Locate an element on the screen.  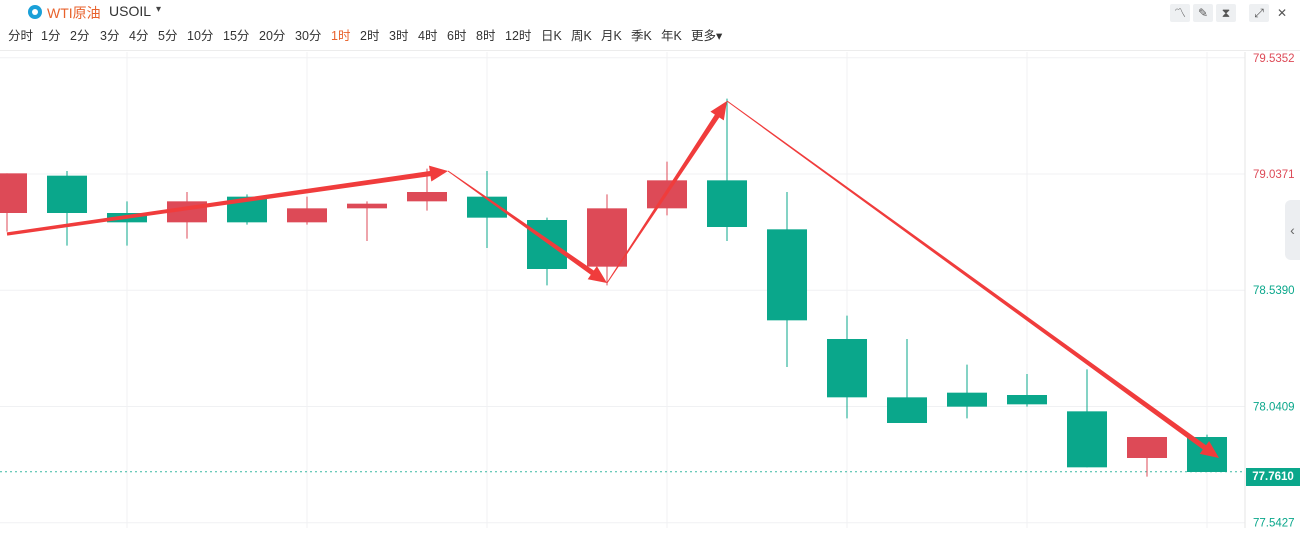
period-tab: 4时 is located at coordinates (428, 36).